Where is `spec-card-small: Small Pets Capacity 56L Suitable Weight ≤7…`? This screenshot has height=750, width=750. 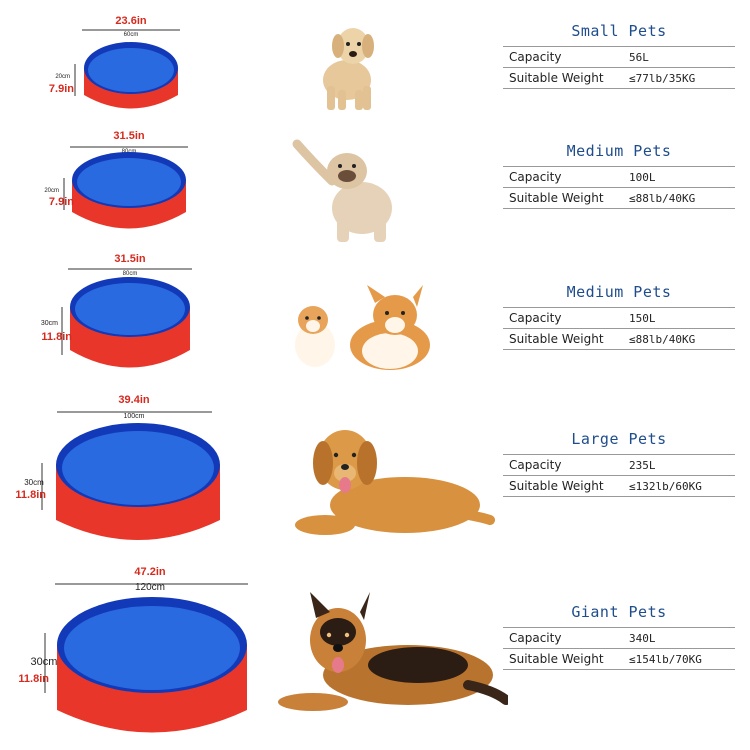 spec-card-small: Small Pets Capacity 56L Suitable Weight ≤7… is located at coordinates (619, 55).